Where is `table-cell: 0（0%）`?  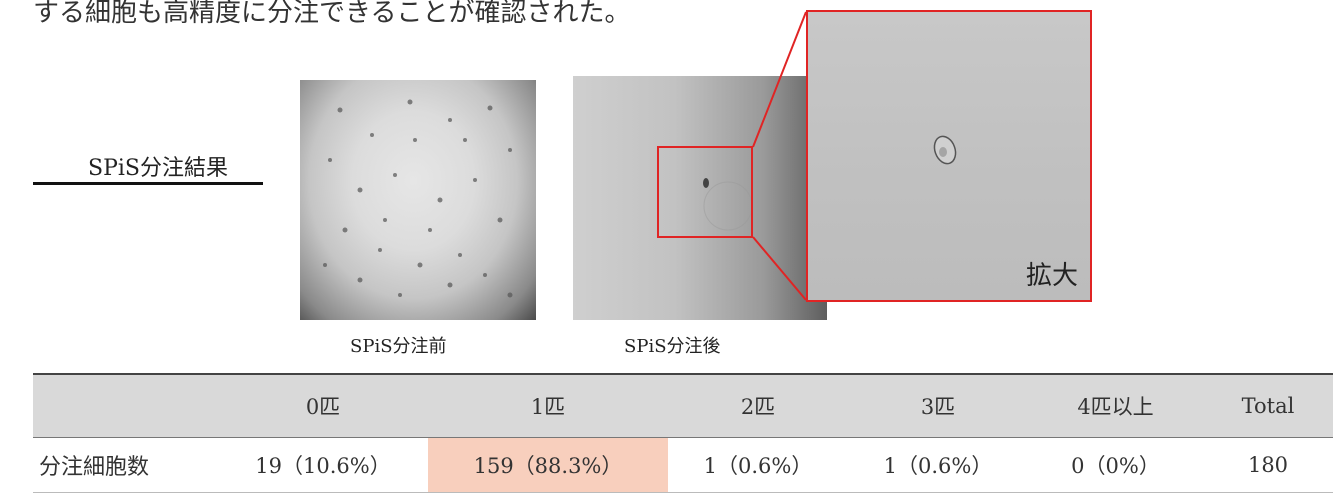
table-cell: 0（0%） is located at coordinates (1115, 465).